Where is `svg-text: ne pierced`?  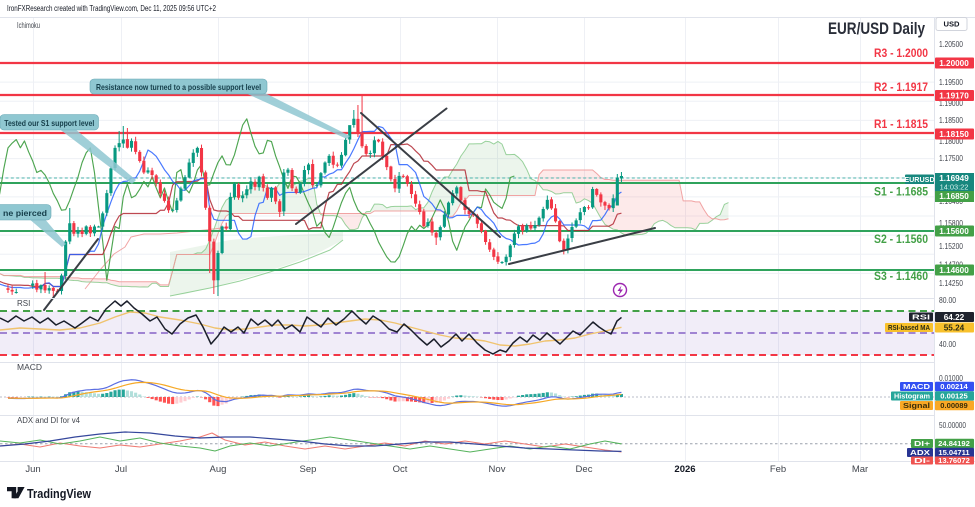
svg-text: ne pierced is located at coordinates (25, 213).